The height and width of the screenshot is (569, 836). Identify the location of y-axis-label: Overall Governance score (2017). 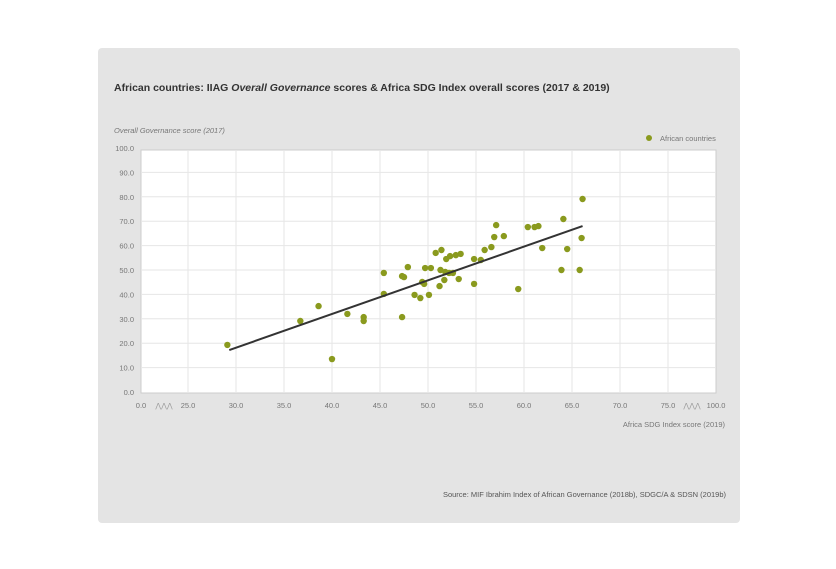
(169, 130).